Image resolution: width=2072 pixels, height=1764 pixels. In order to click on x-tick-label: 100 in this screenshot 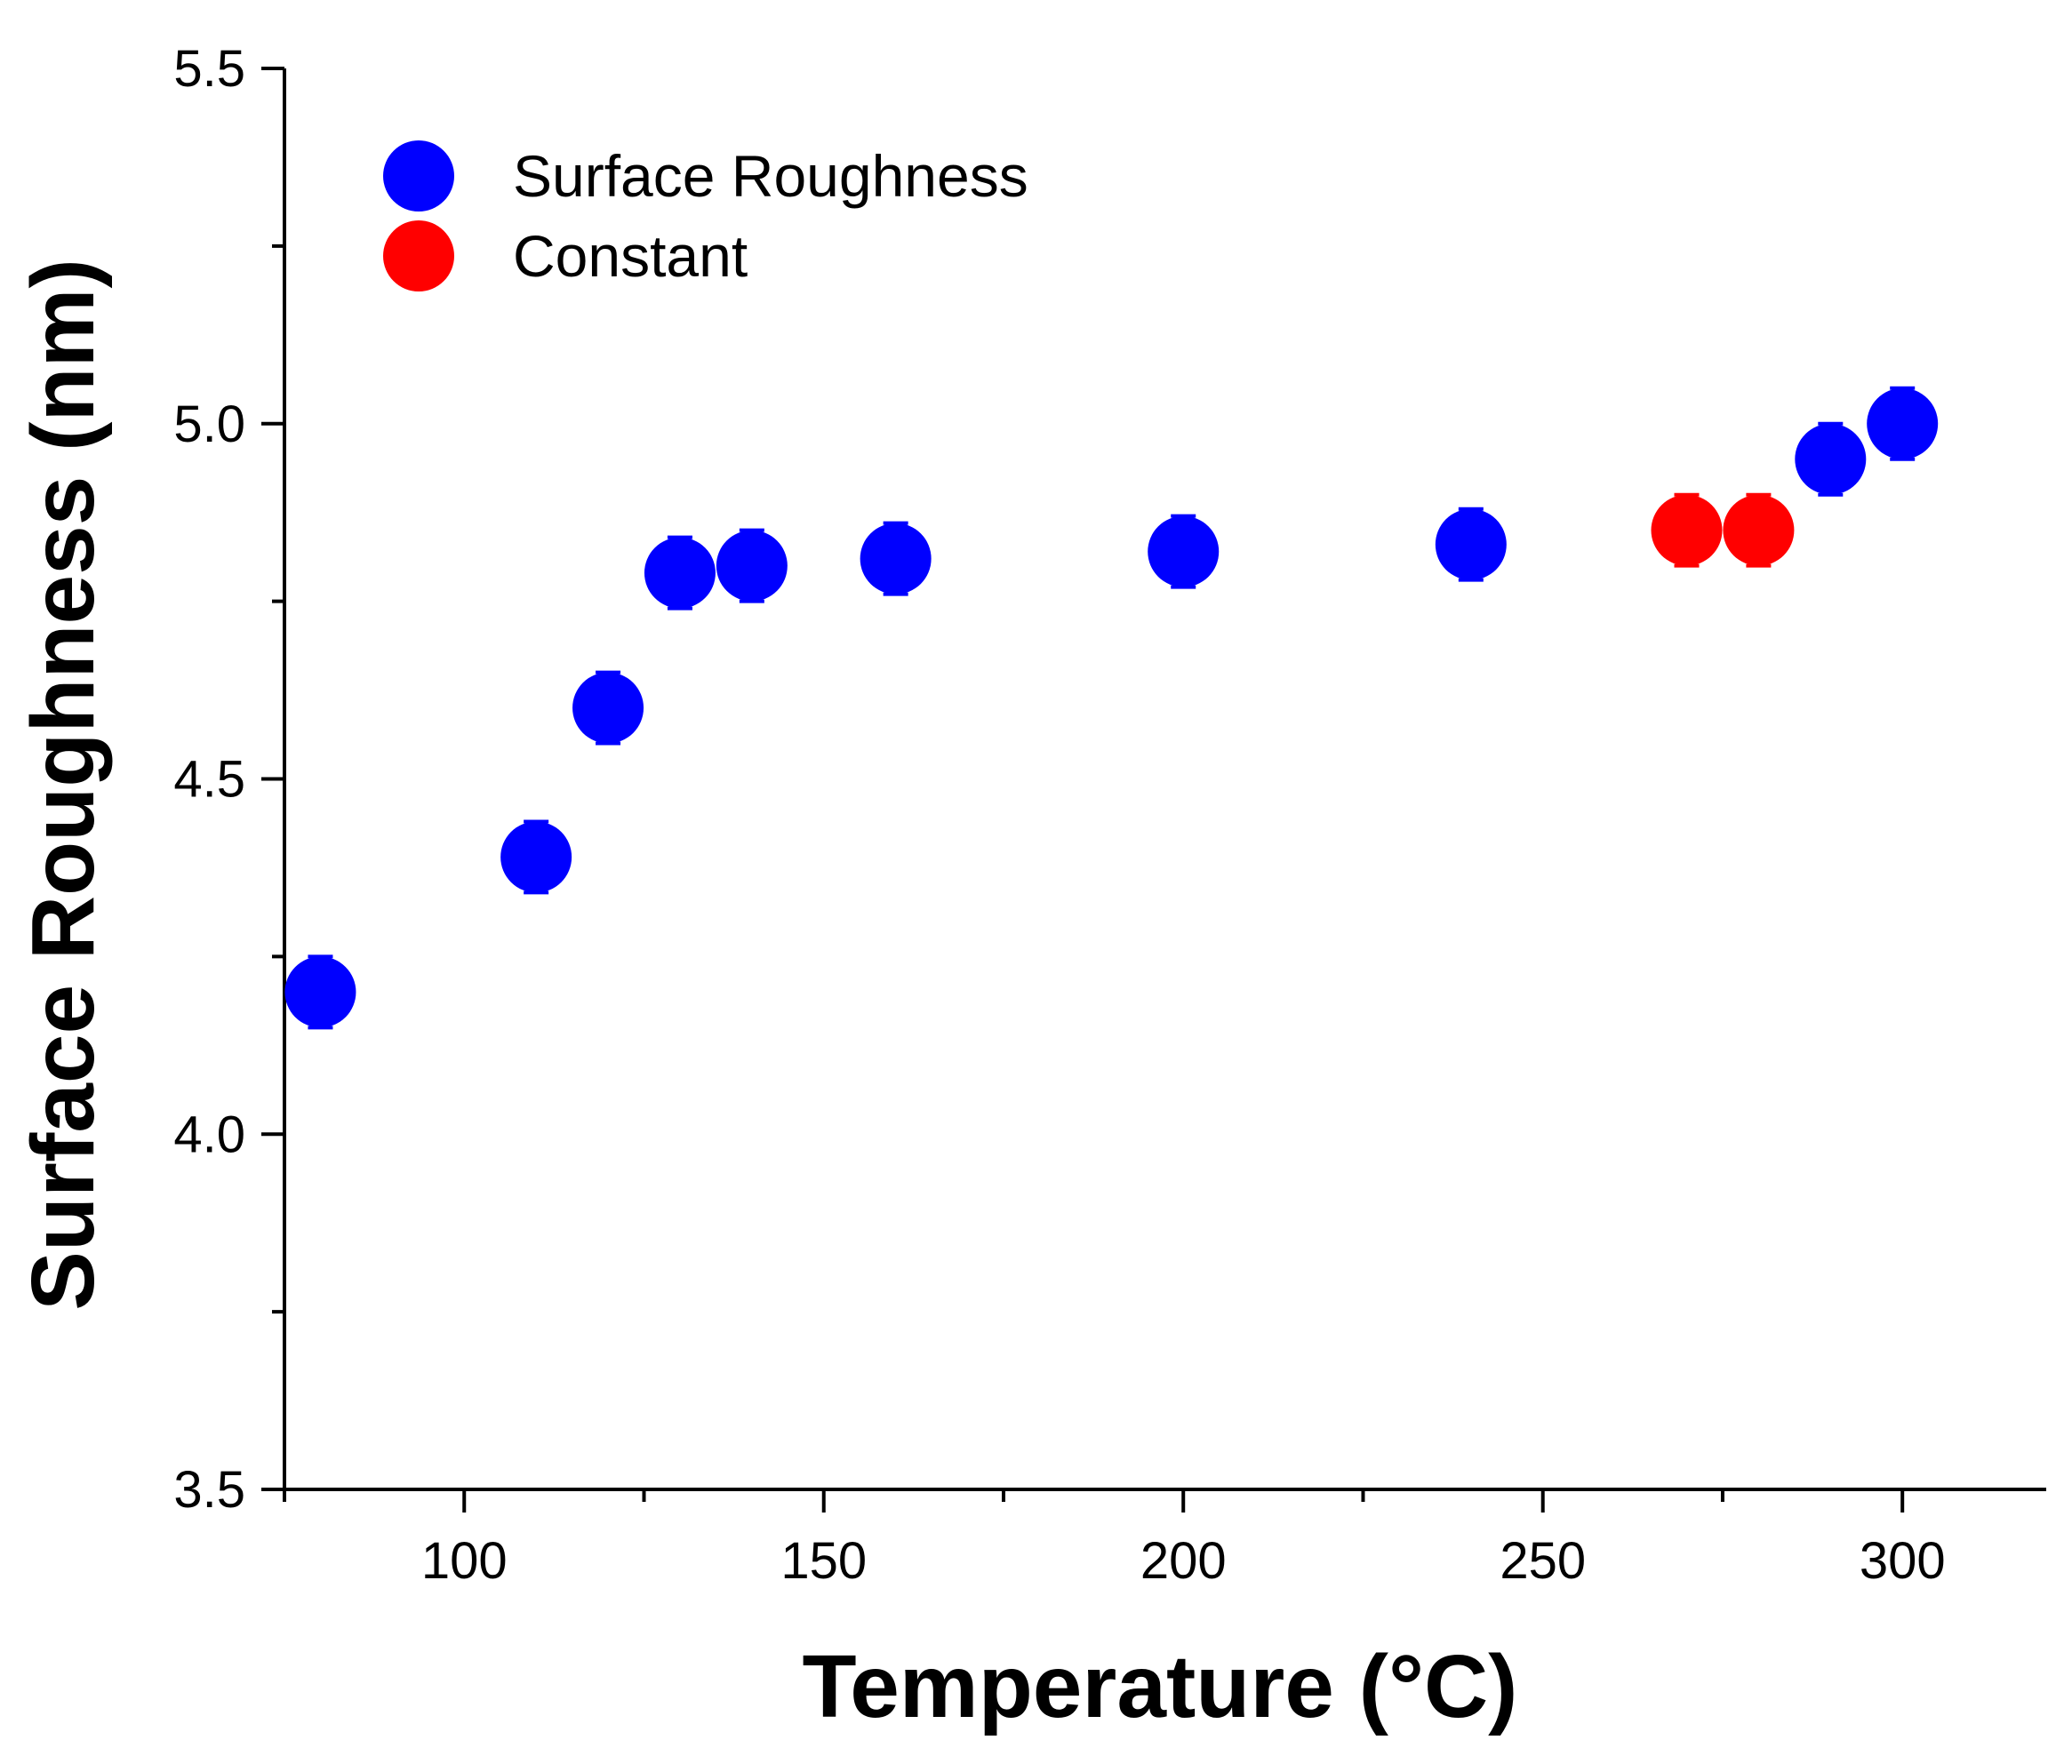, I will do `click(464, 1561)`.